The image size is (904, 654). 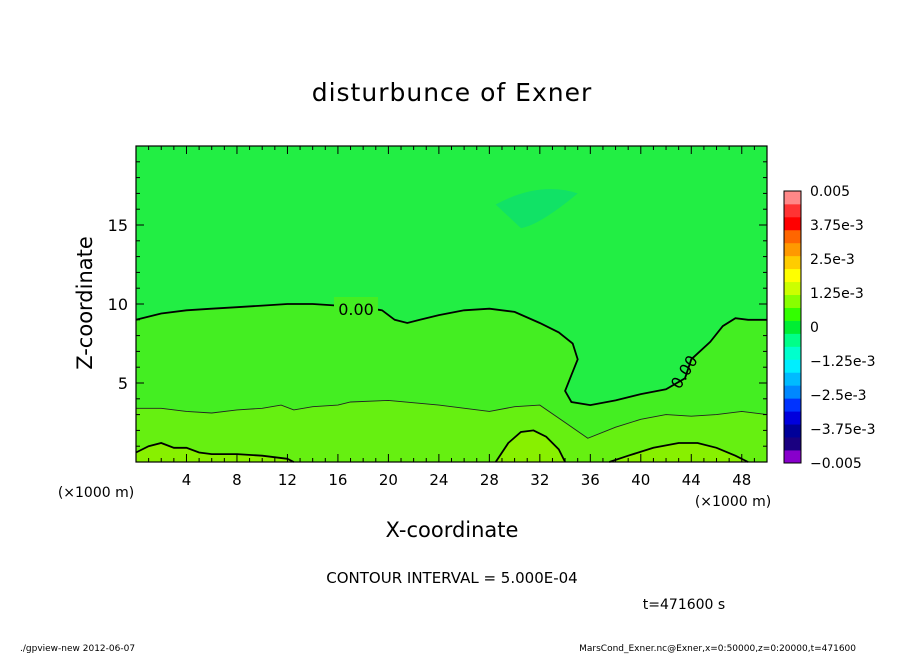 I want to click on time-text: t=471600 s, so click(x=684, y=605).